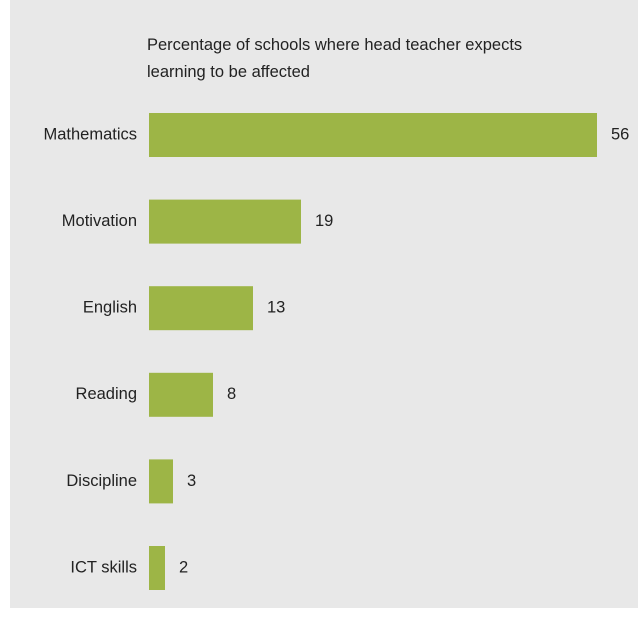 The image size is (638, 624). What do you see at coordinates (191, 481) in the screenshot?
I see `data-label: 3` at bounding box center [191, 481].